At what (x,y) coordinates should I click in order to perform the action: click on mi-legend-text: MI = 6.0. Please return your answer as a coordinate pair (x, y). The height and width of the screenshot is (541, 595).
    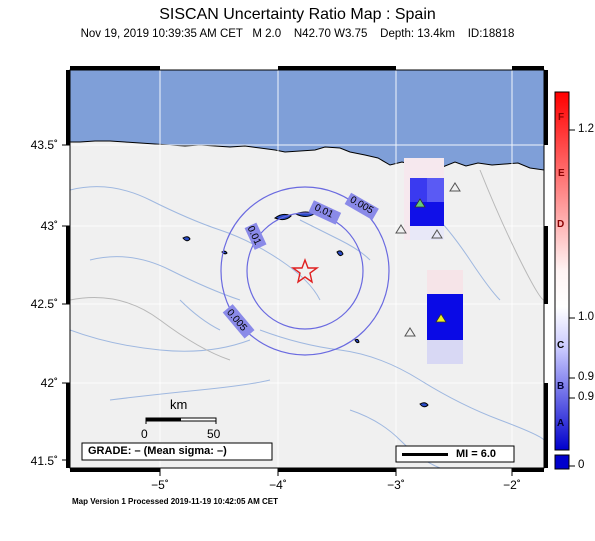
    Looking at the image, I should click on (476, 454).